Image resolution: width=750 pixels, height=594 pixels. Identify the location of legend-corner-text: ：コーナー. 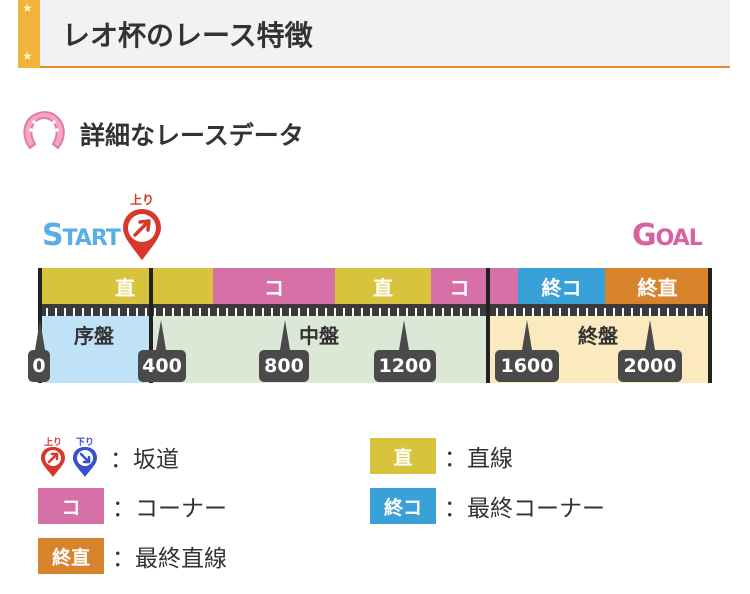
(169, 509).